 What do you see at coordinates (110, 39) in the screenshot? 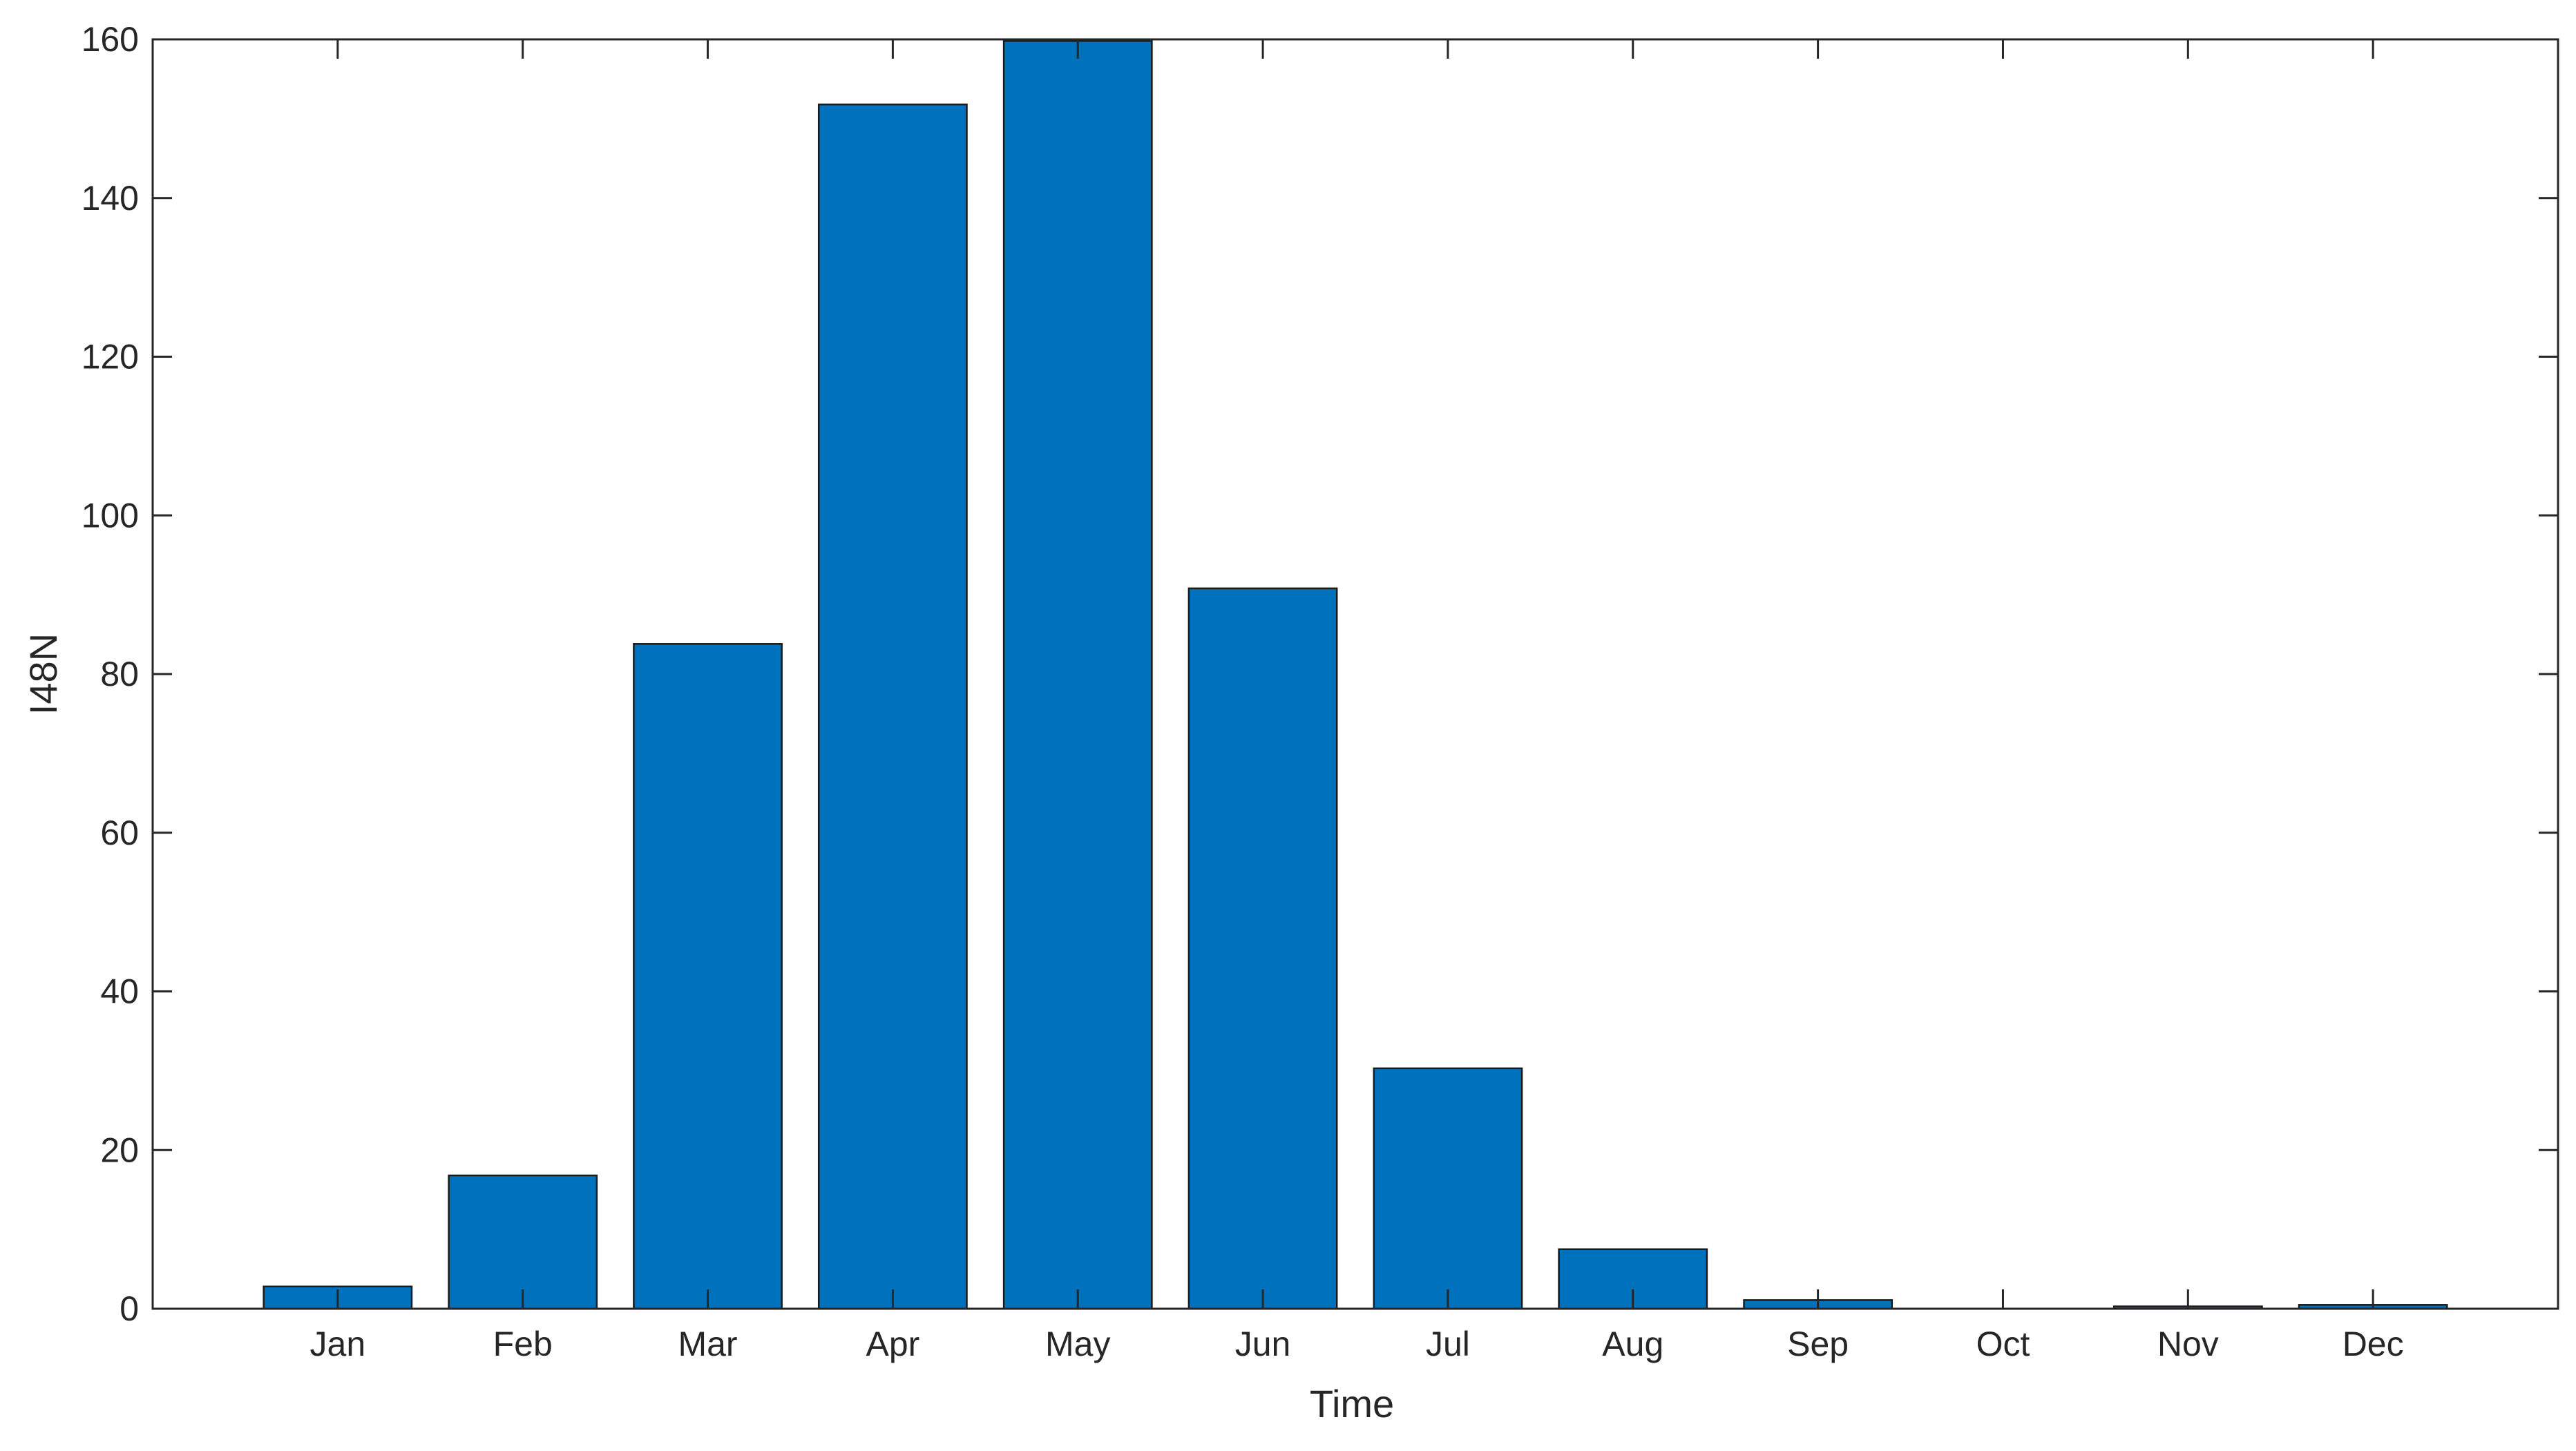
I see `y-tick-label: 160` at bounding box center [110, 39].